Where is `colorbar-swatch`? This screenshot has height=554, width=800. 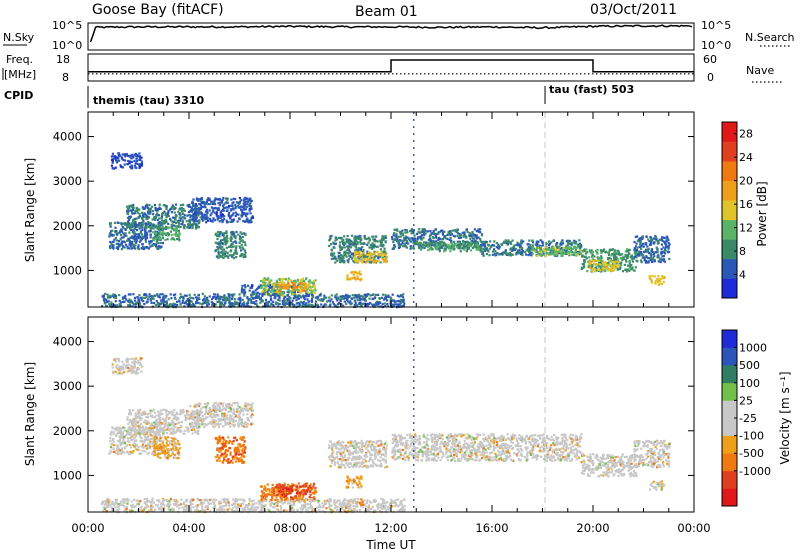
colorbar-swatch is located at coordinates (729, 249).